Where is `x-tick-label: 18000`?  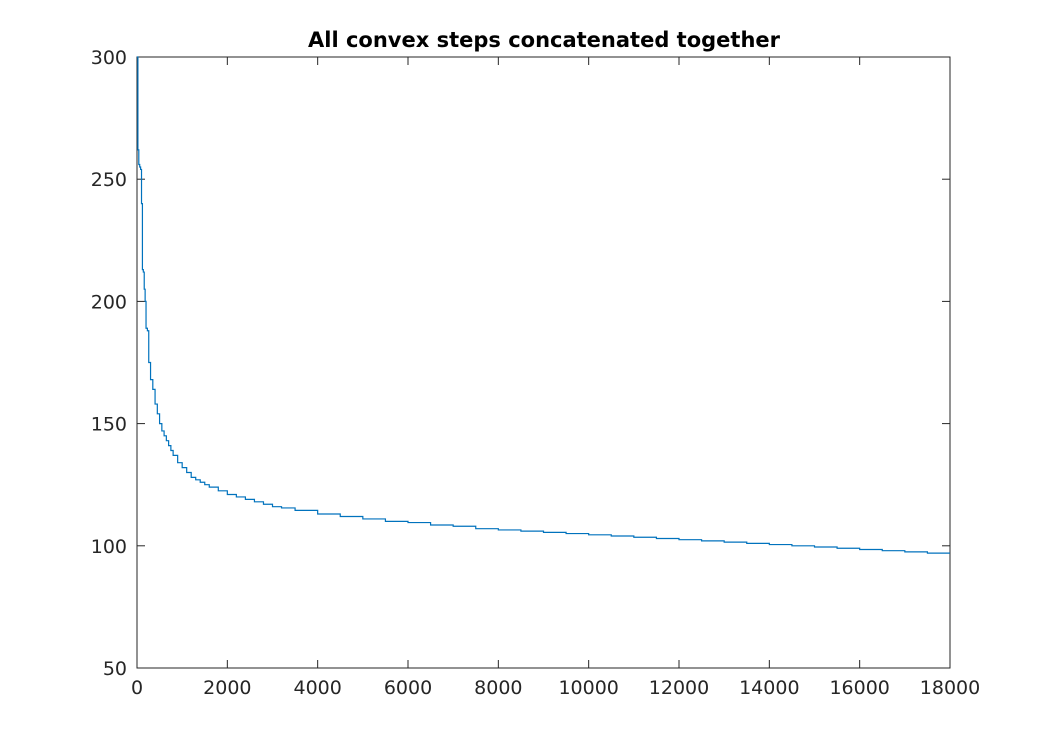 x-tick-label: 18000 is located at coordinates (950, 688).